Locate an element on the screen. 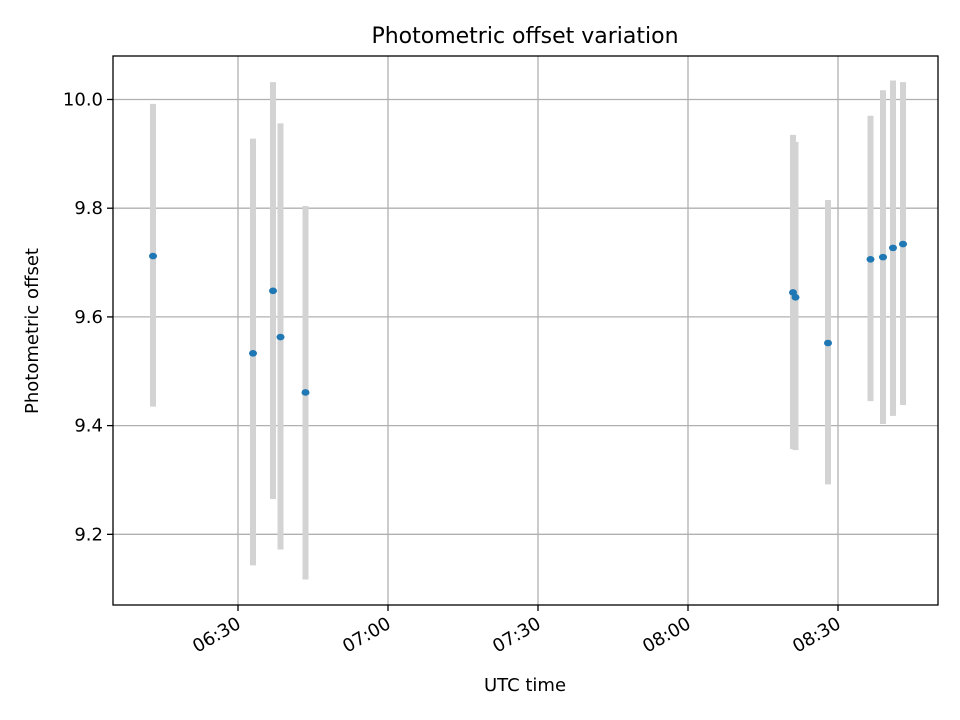 The width and height of the screenshot is (960, 720). y-ticks: 9.2 9.4 9.6 9.8 10.0 is located at coordinates (88, 317).